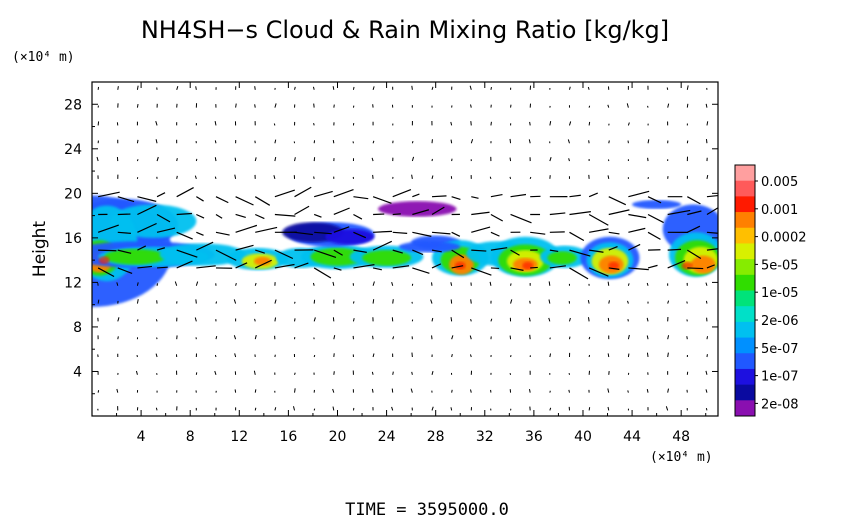  What do you see at coordinates (681, 457) in the screenshot?
I see `x-axis-unit: (×10⁴ m)` at bounding box center [681, 457].